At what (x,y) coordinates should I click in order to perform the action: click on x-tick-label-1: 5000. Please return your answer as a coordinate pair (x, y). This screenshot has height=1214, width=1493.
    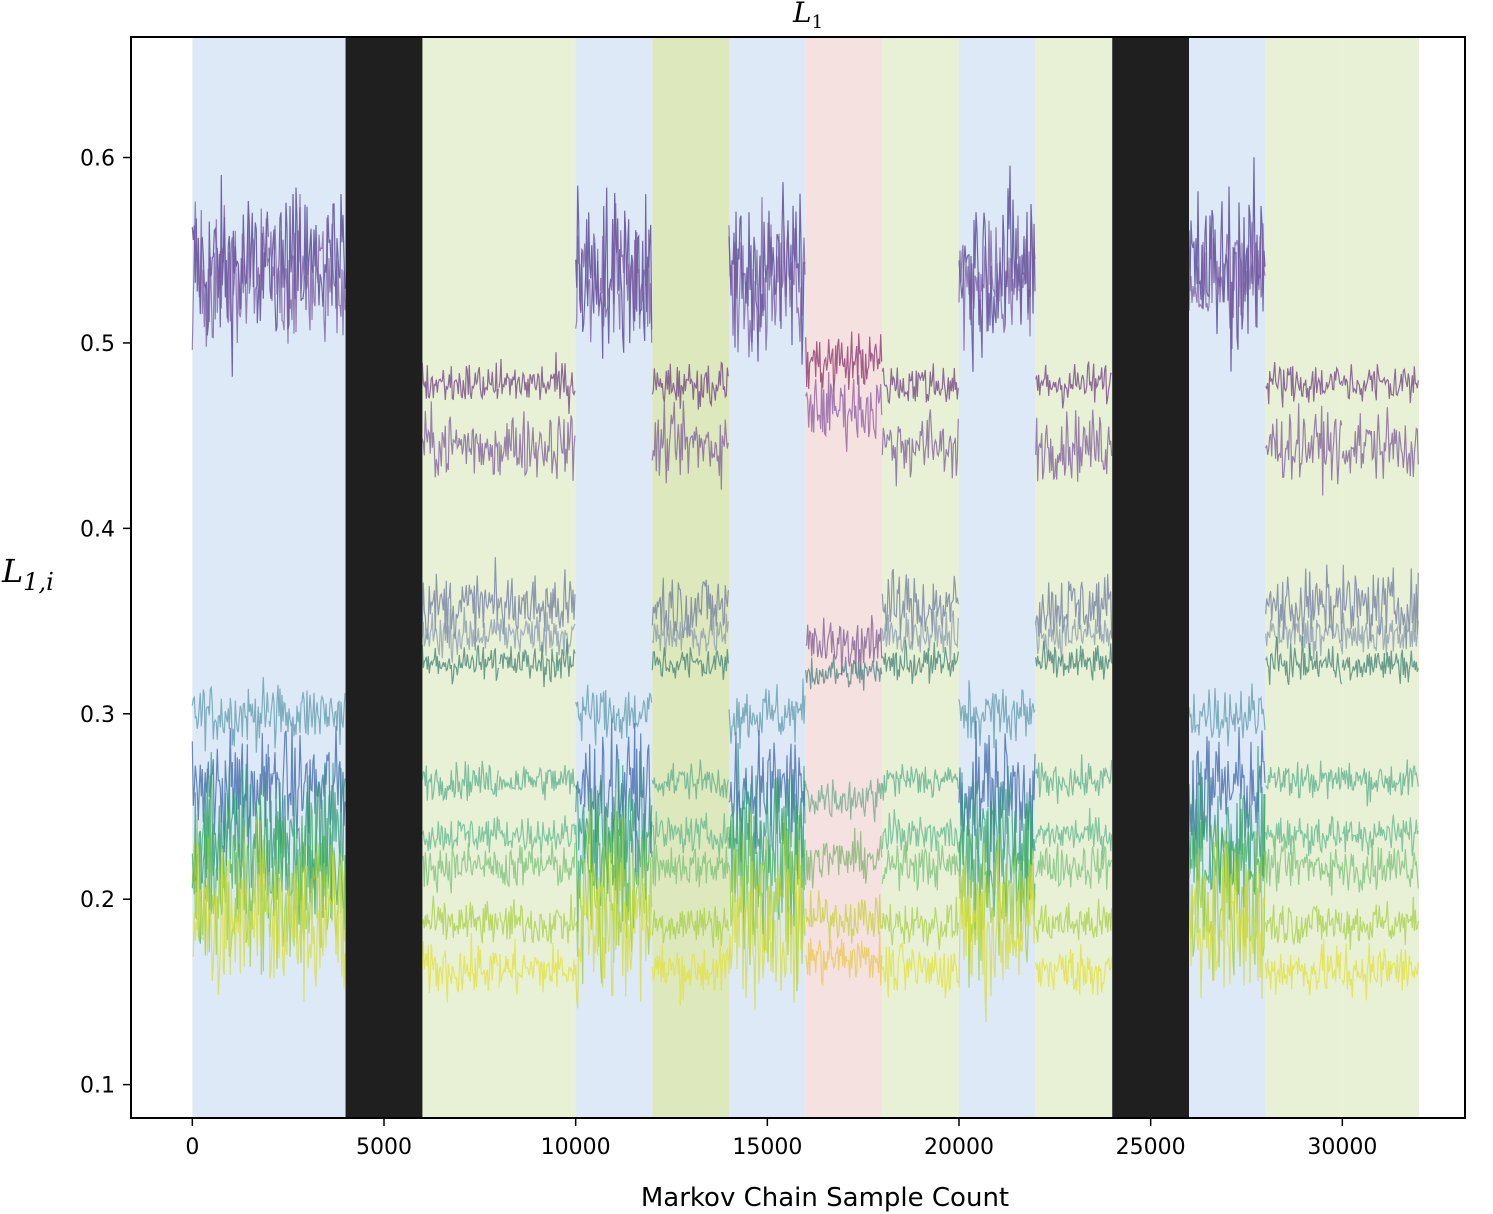
    Looking at the image, I should click on (384, 1147).